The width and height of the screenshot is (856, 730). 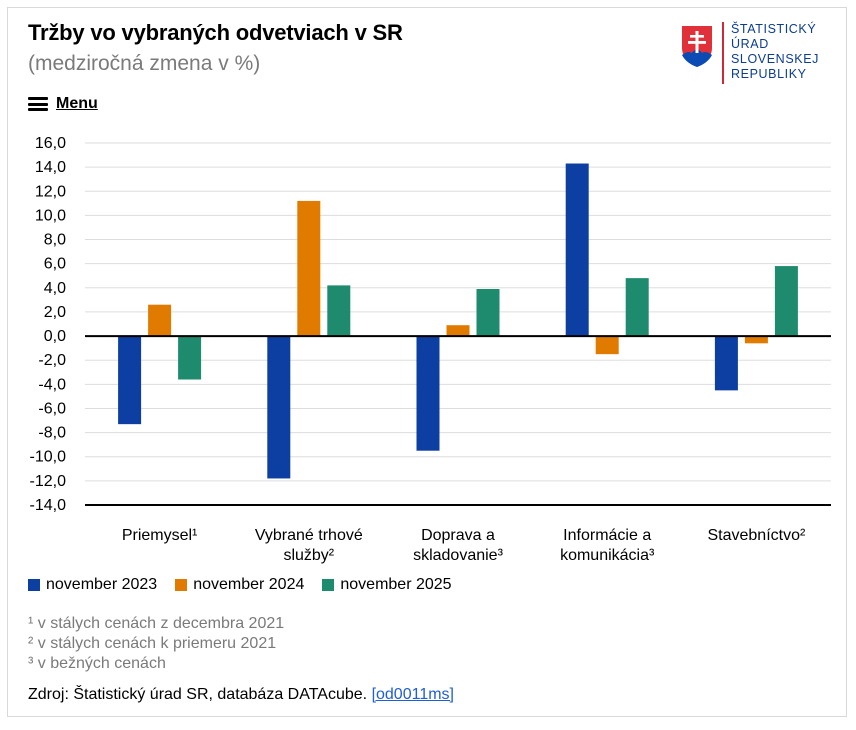 I want to click on menu-label: Menu, so click(x=77, y=103).